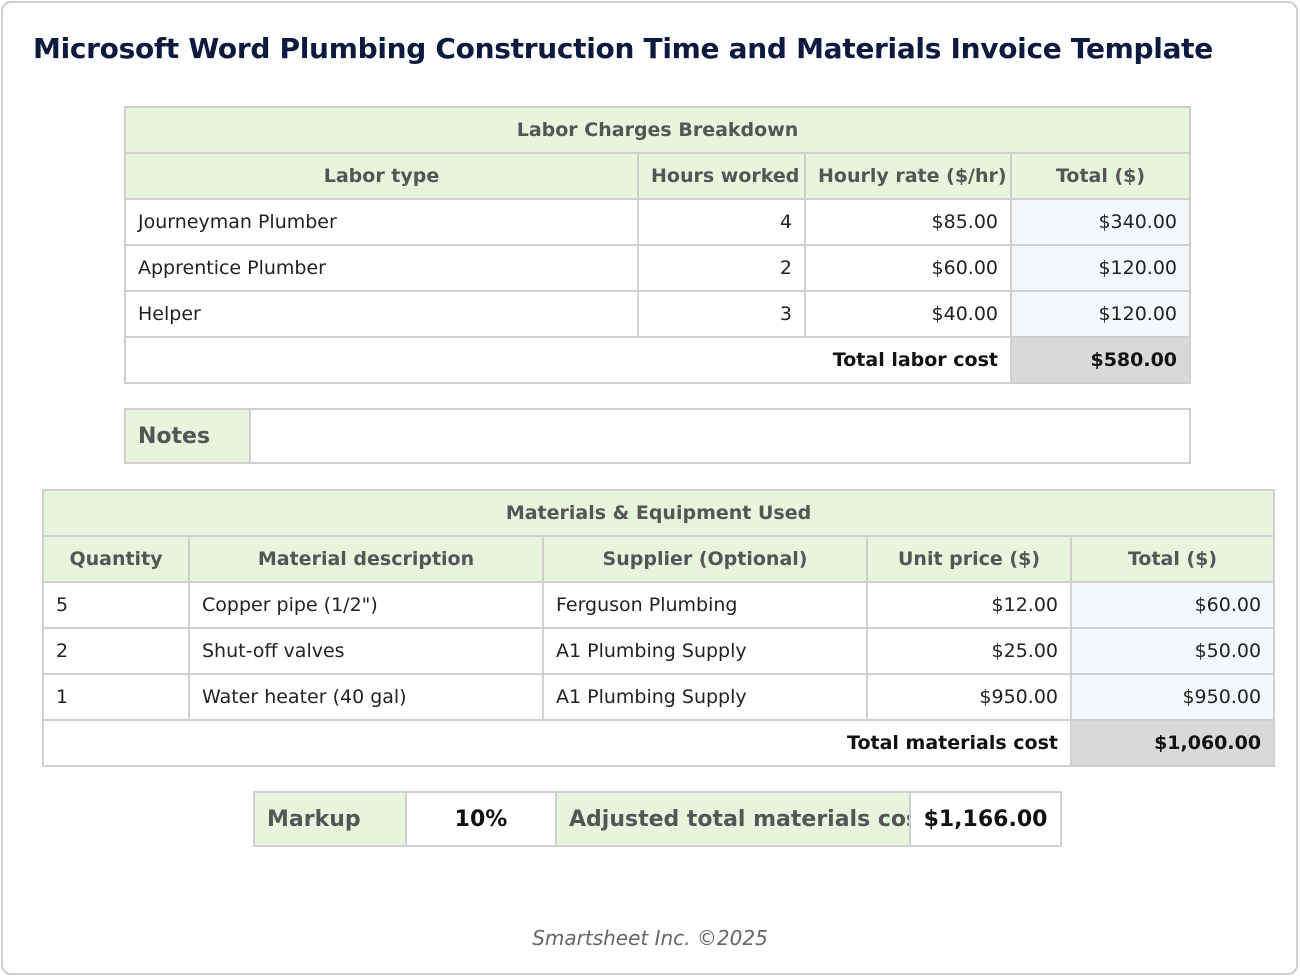  Describe the element at coordinates (568, 360) in the screenshot. I see `total-labor-label: Total labor cost` at that location.